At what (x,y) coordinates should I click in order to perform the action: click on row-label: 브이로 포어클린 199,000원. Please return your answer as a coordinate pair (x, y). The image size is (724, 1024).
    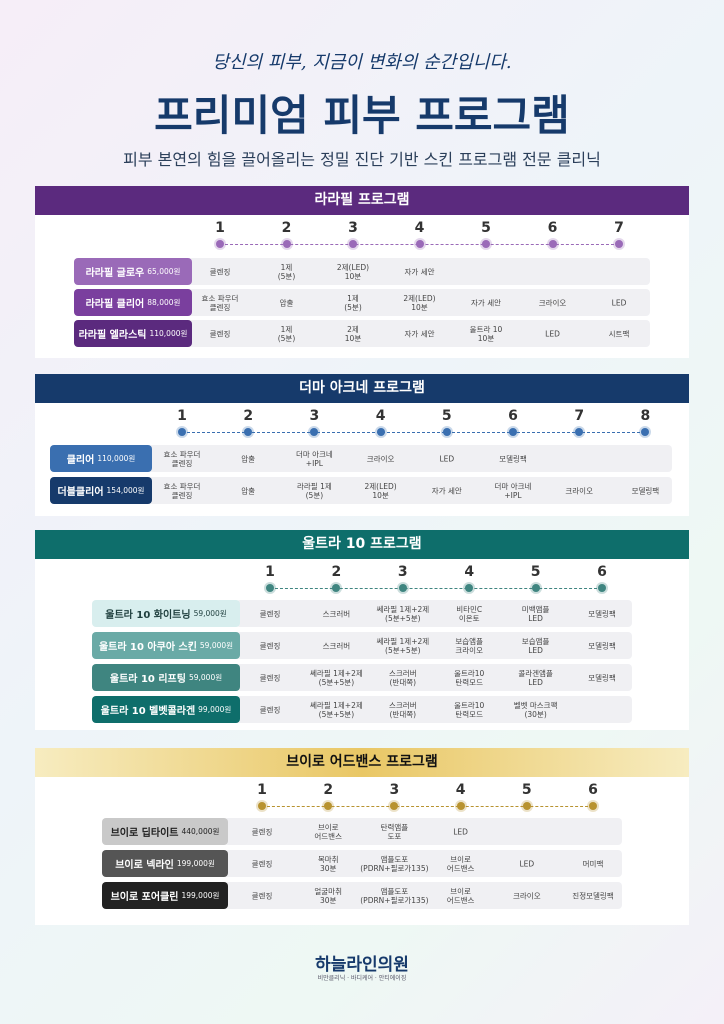
    Looking at the image, I should click on (165, 895).